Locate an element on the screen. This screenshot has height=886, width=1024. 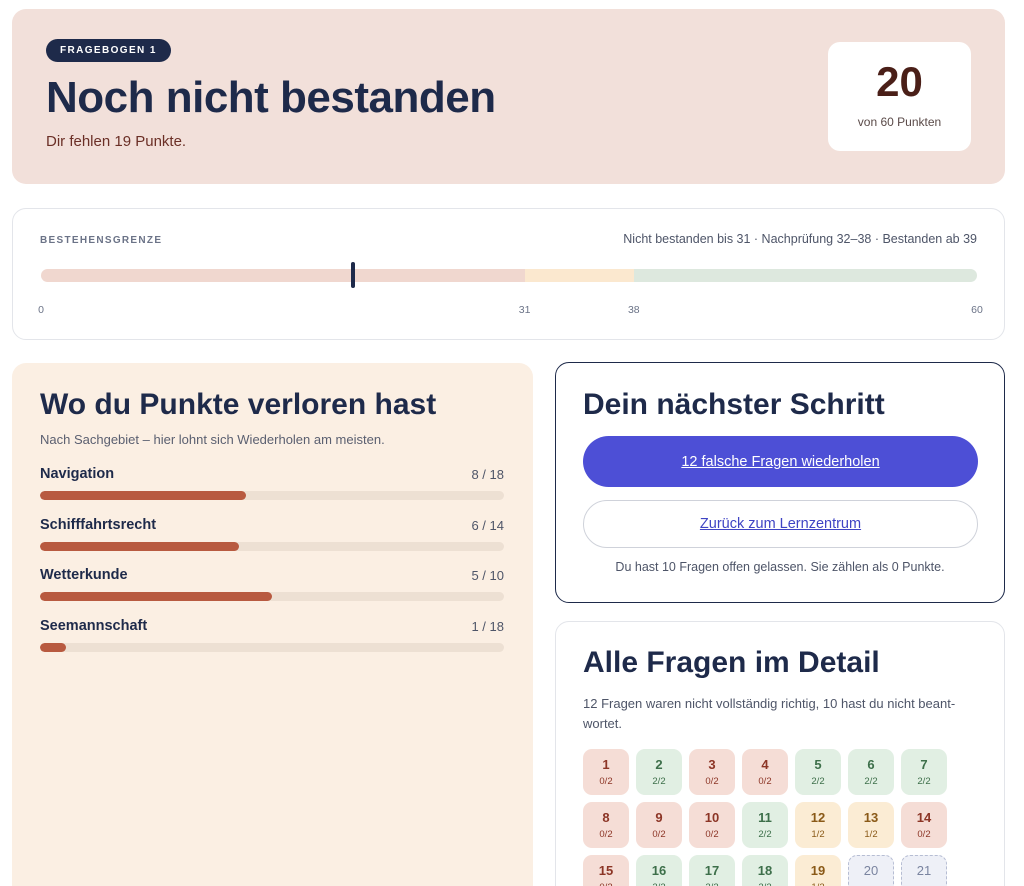
score-value: 20 is located at coordinates (899, 81).